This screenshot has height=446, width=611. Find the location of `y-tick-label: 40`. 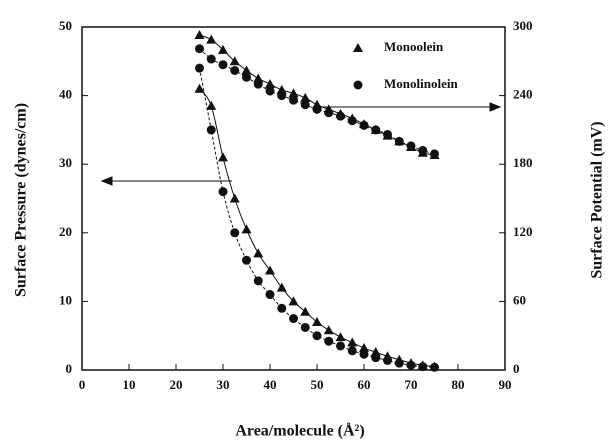

y-tick-label: 40 is located at coordinates (65, 94).